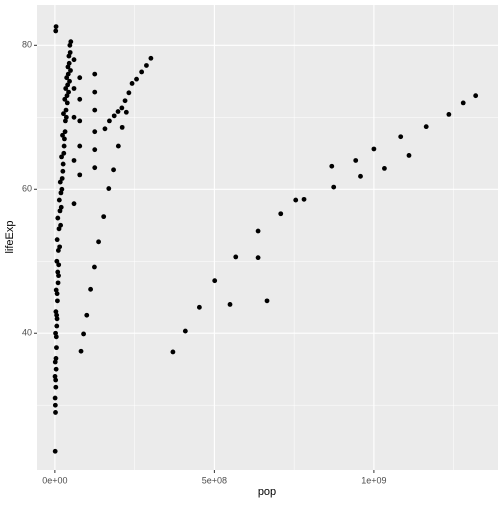 The width and height of the screenshot is (504, 509). What do you see at coordinates (27, 189) in the screenshot?
I see `y-tick-label: 60` at bounding box center [27, 189].